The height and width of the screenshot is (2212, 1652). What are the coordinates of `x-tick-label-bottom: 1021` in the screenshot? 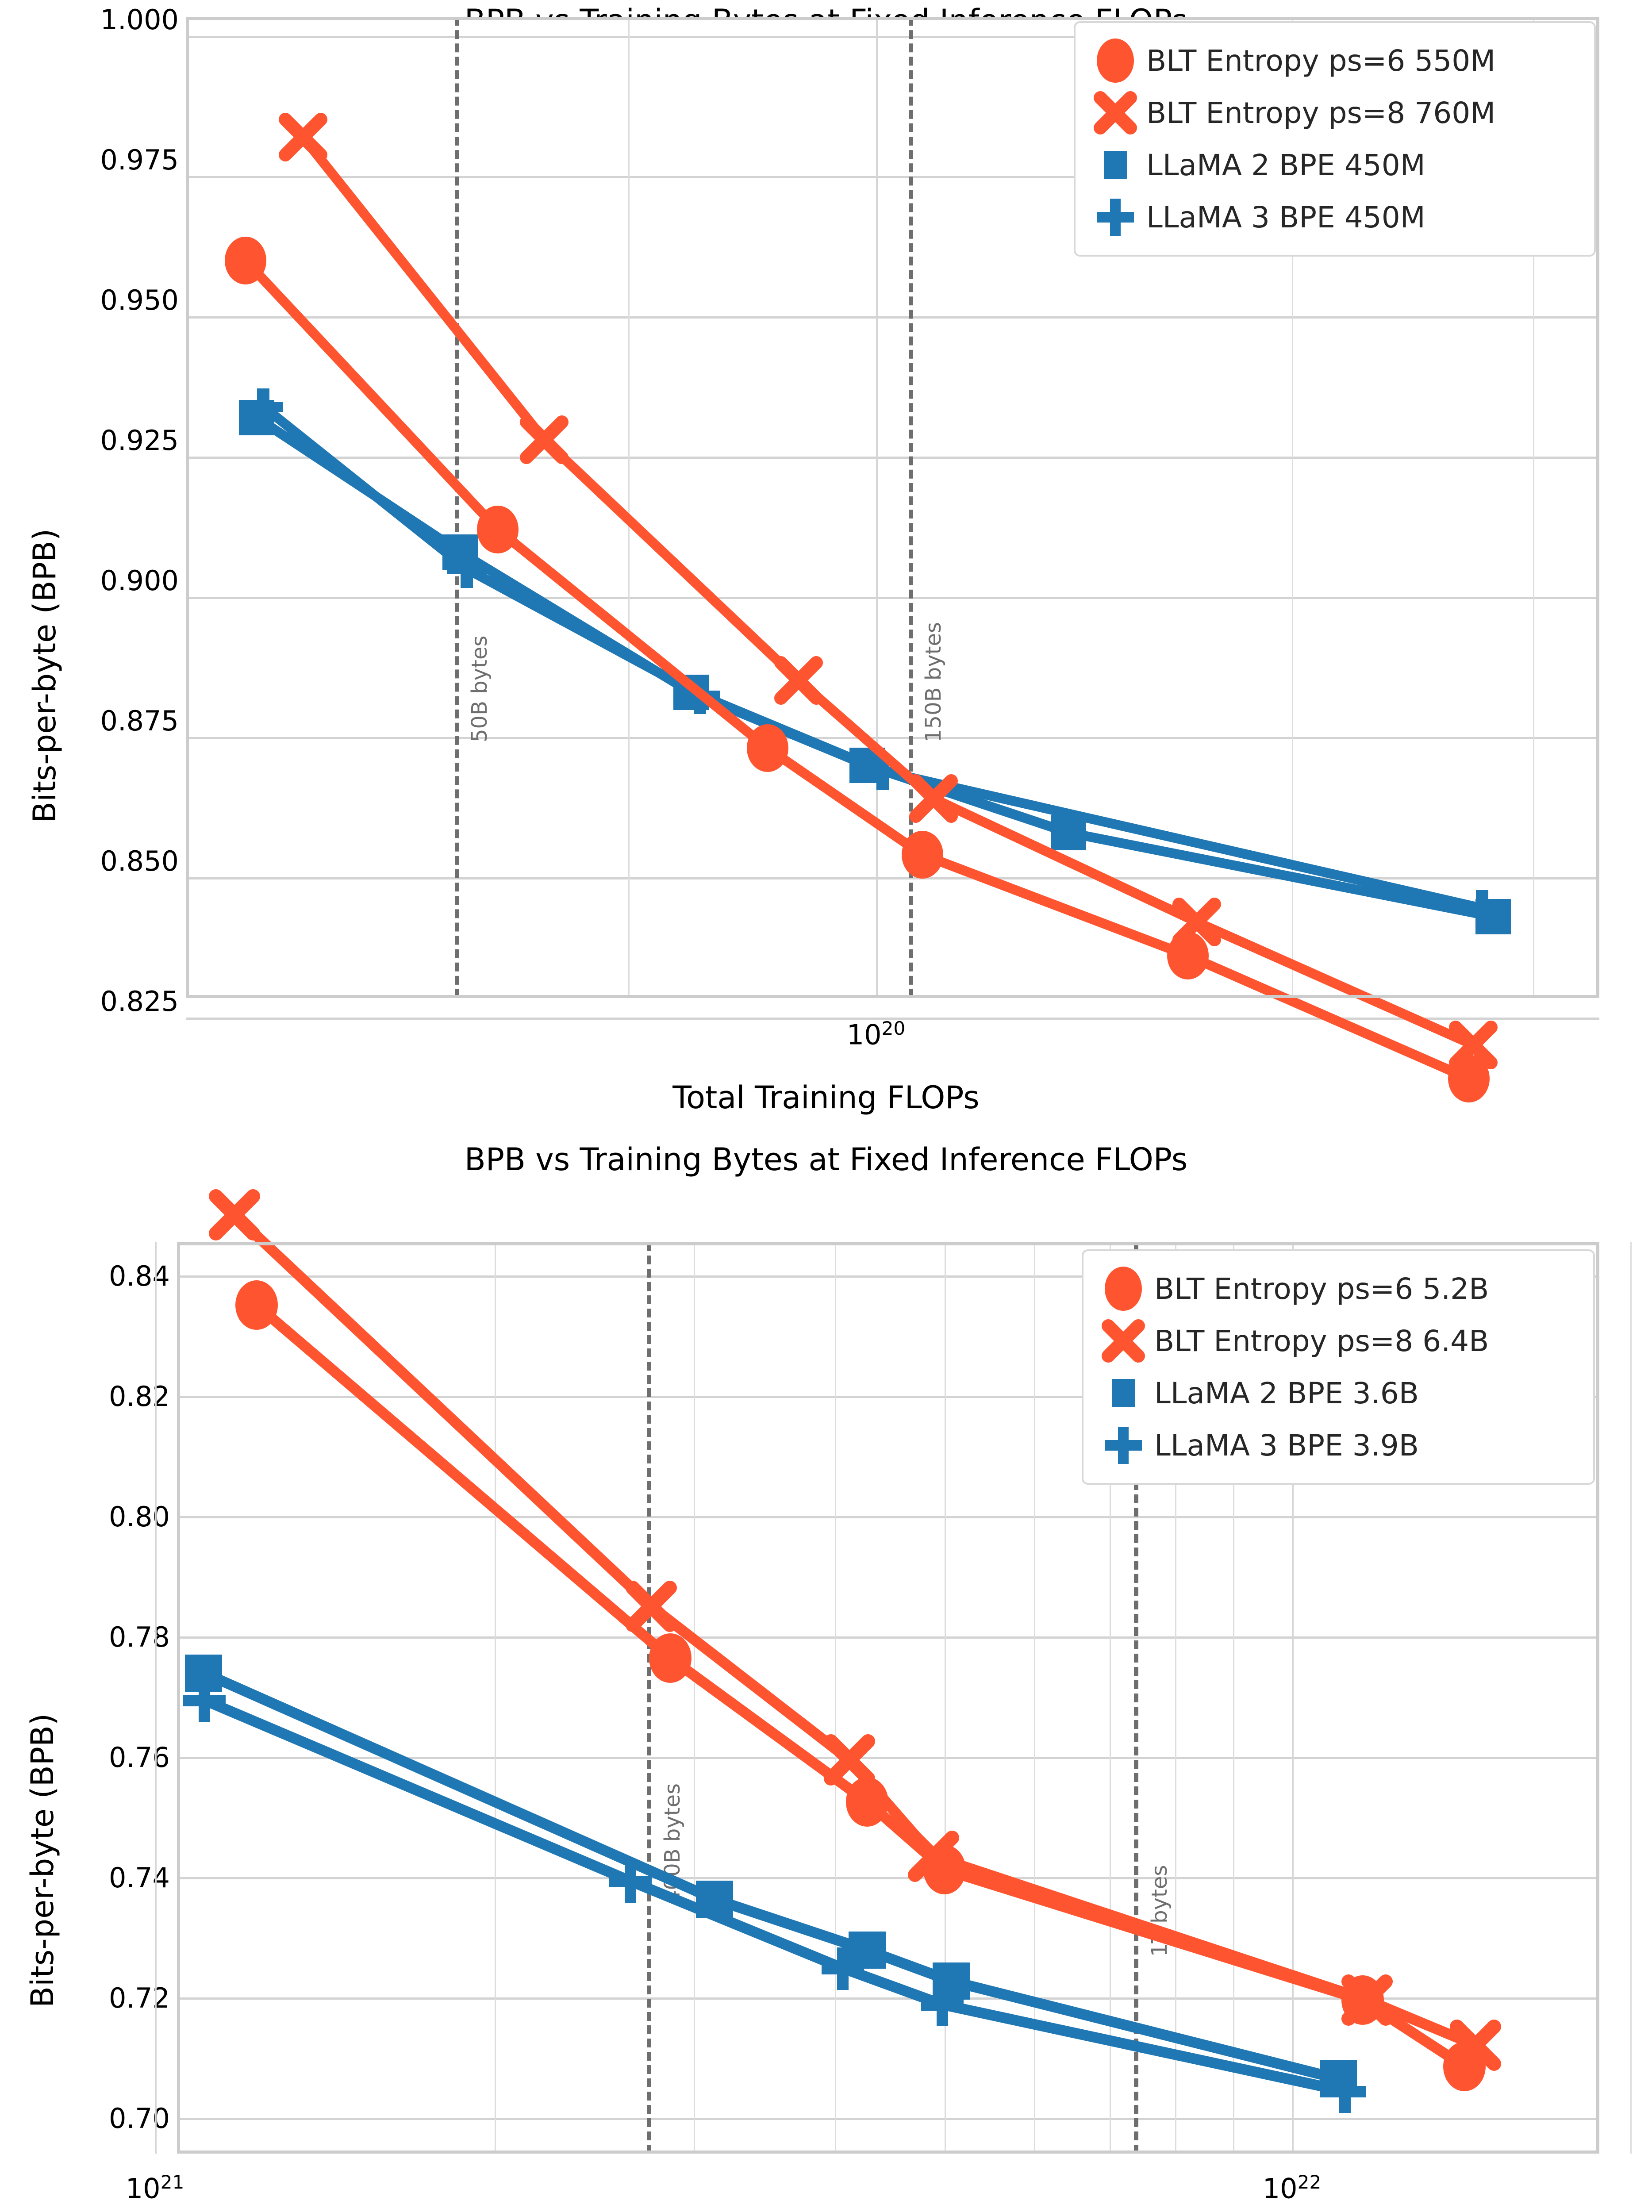 It's located at (155, 2188).